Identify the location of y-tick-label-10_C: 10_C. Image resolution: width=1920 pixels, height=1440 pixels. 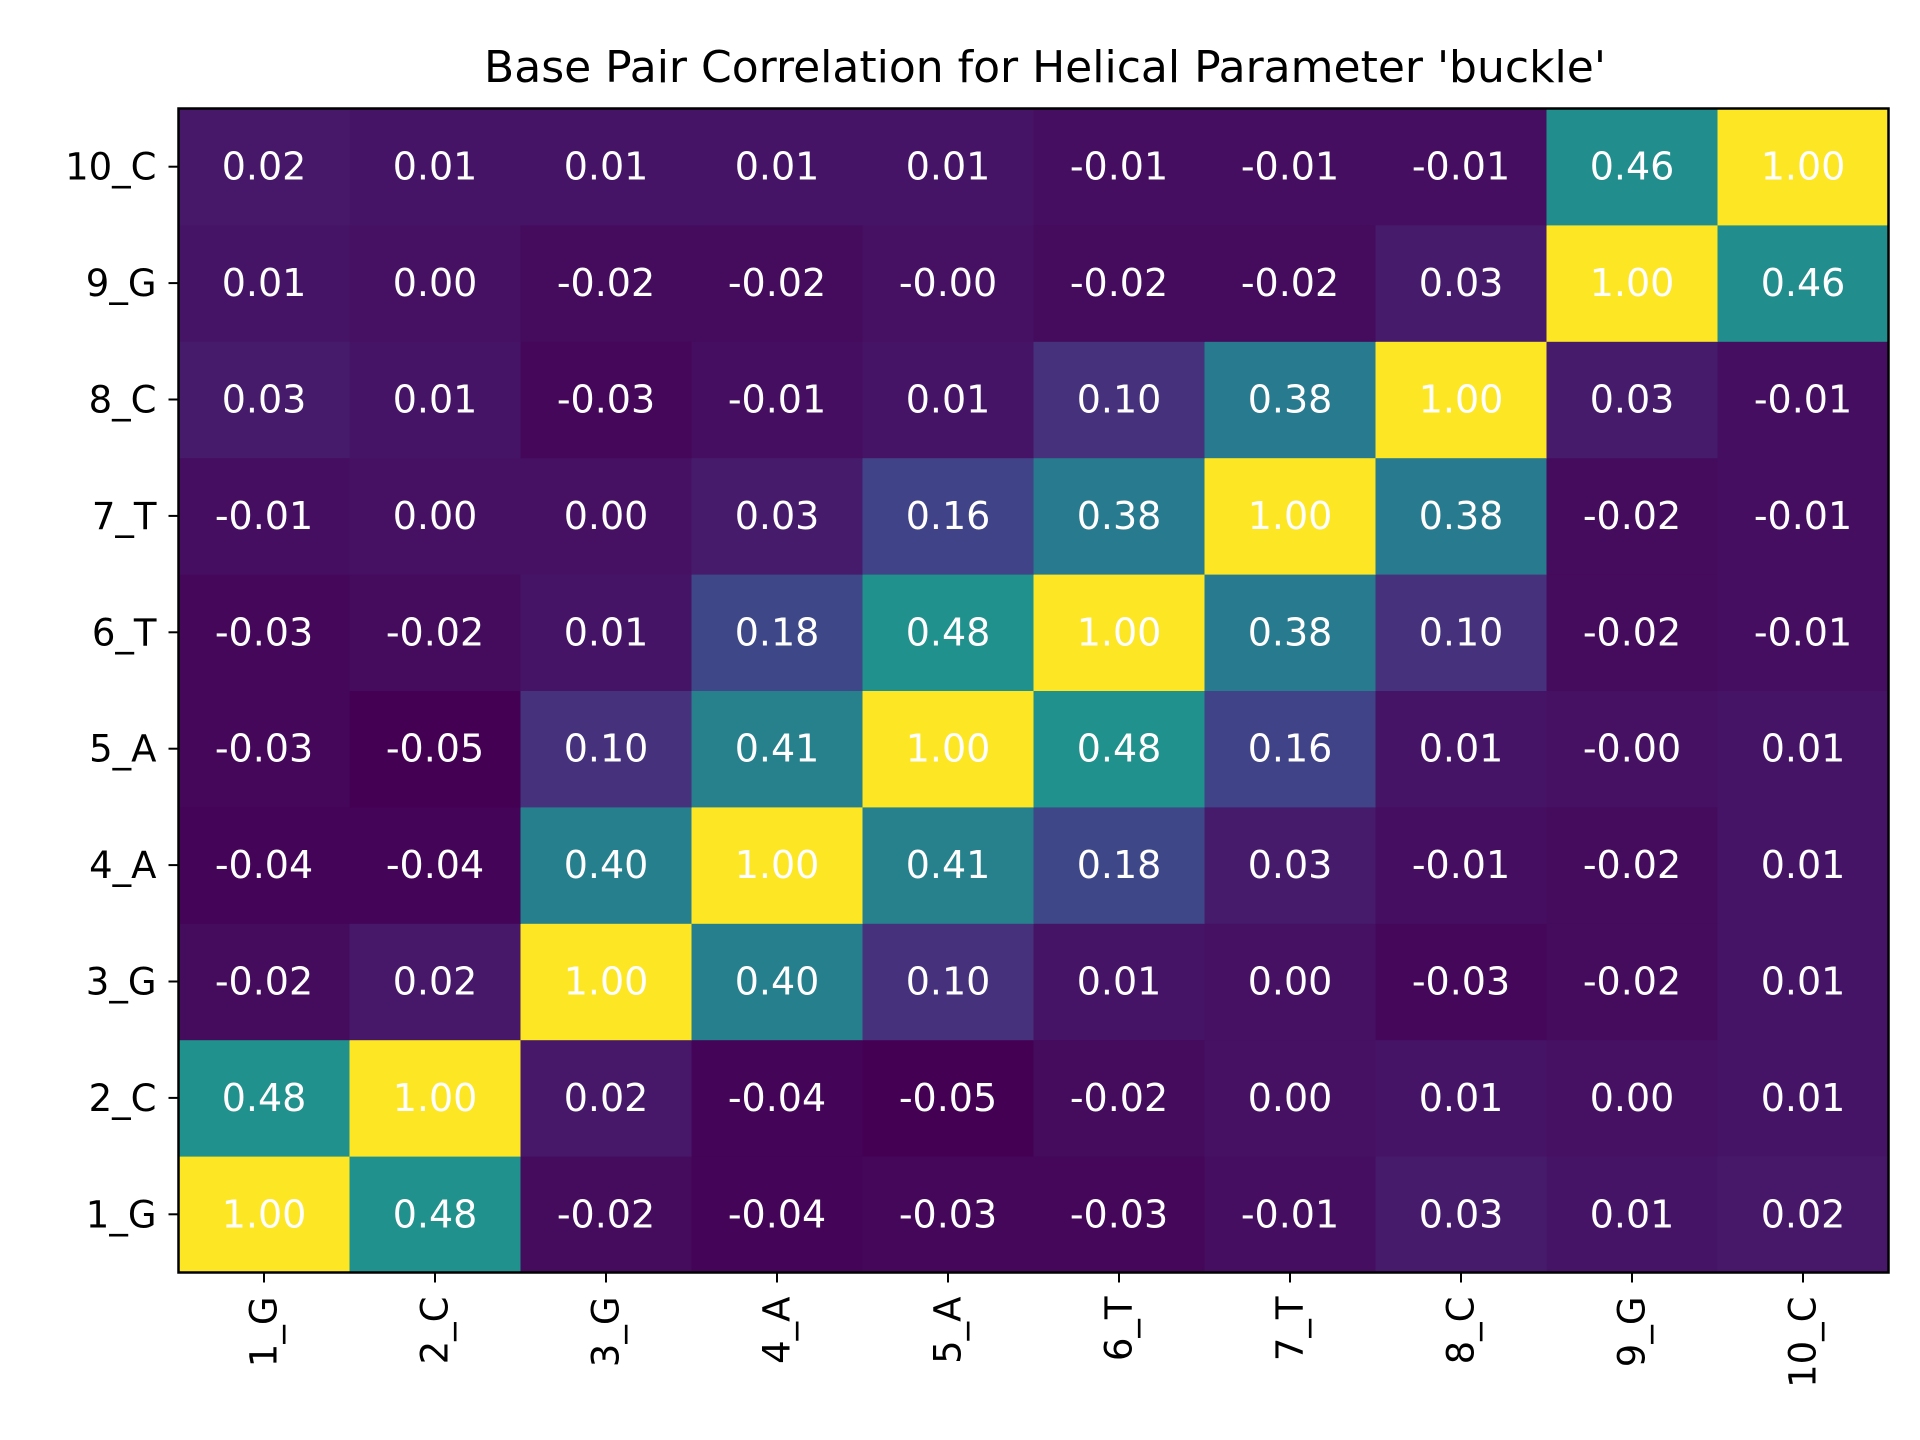
(110, 167).